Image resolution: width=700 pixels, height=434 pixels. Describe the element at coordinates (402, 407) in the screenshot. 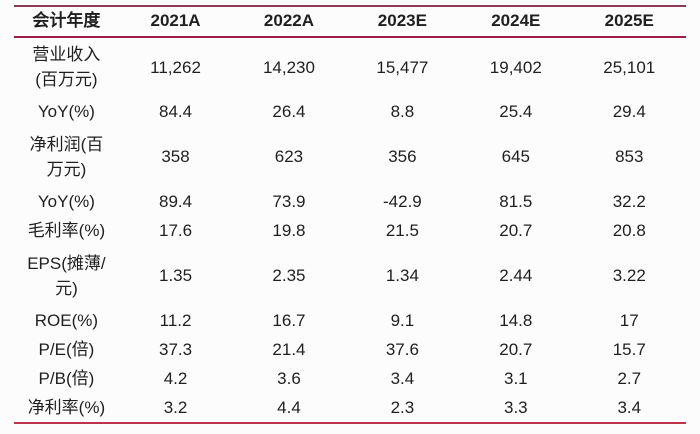

I see `cell-value: 2.3` at that location.